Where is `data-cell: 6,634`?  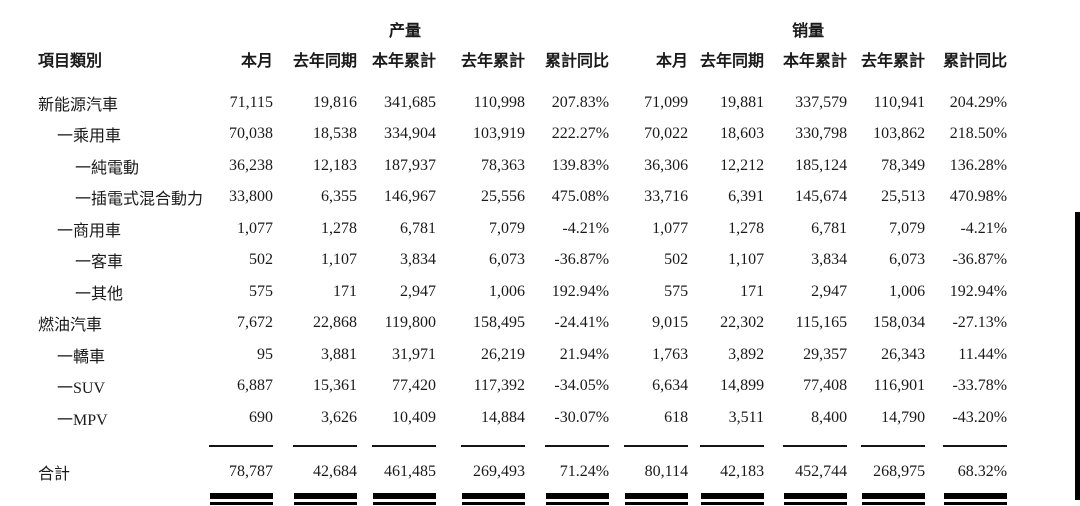
data-cell: 6,634 is located at coordinates (670, 386).